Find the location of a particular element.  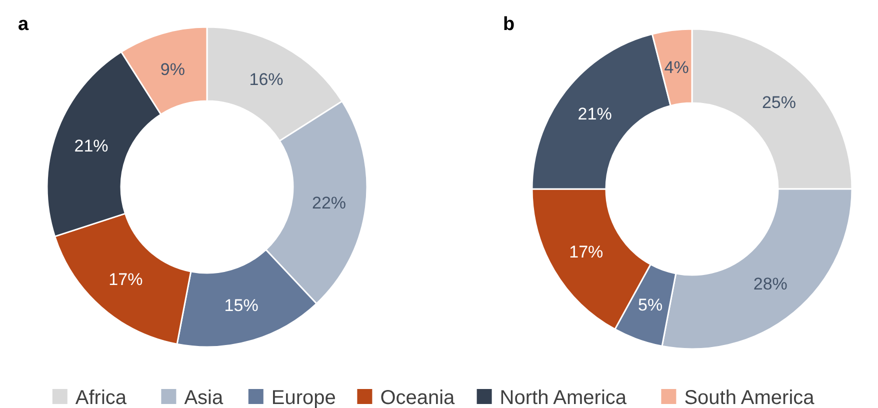

data-label: 9% is located at coordinates (172, 69).